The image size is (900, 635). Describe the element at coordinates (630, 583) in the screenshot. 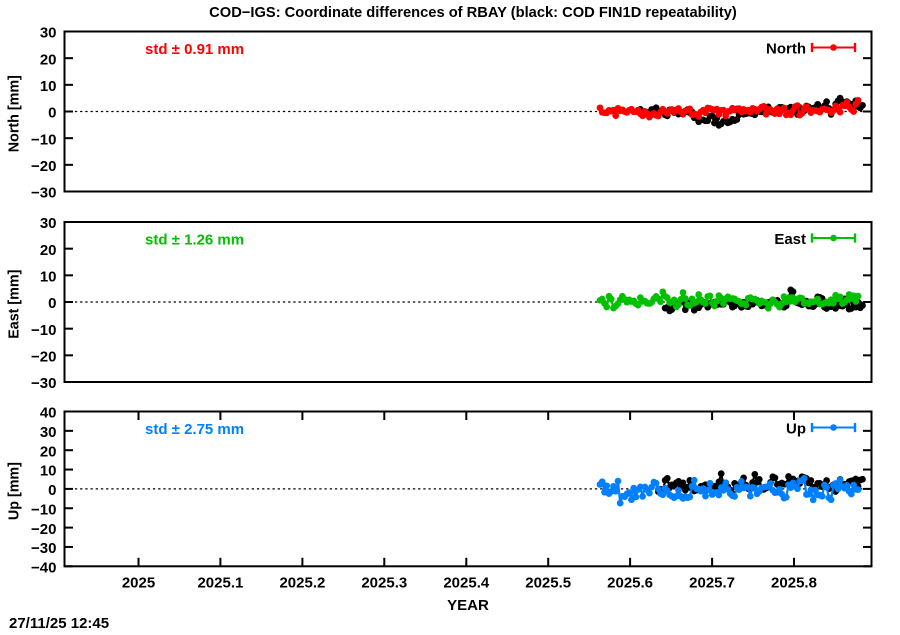

I see `svg-text: 2025.6` at that location.